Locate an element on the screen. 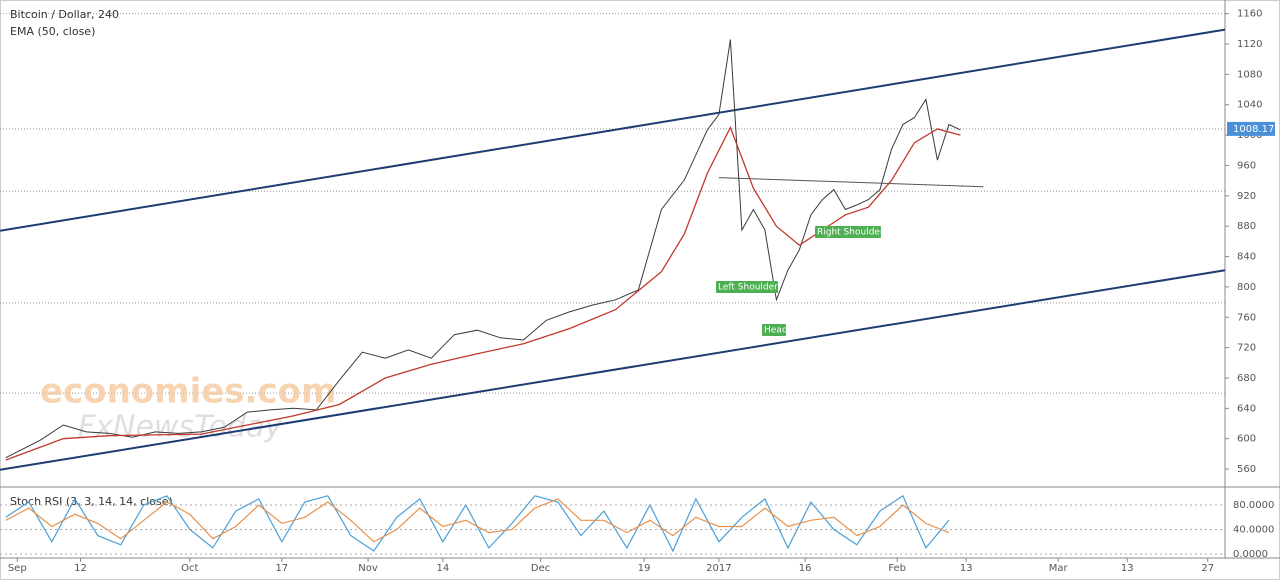 This screenshot has width=1280, height=580. indicator-title: EMA (50, close) is located at coordinates (52, 31).